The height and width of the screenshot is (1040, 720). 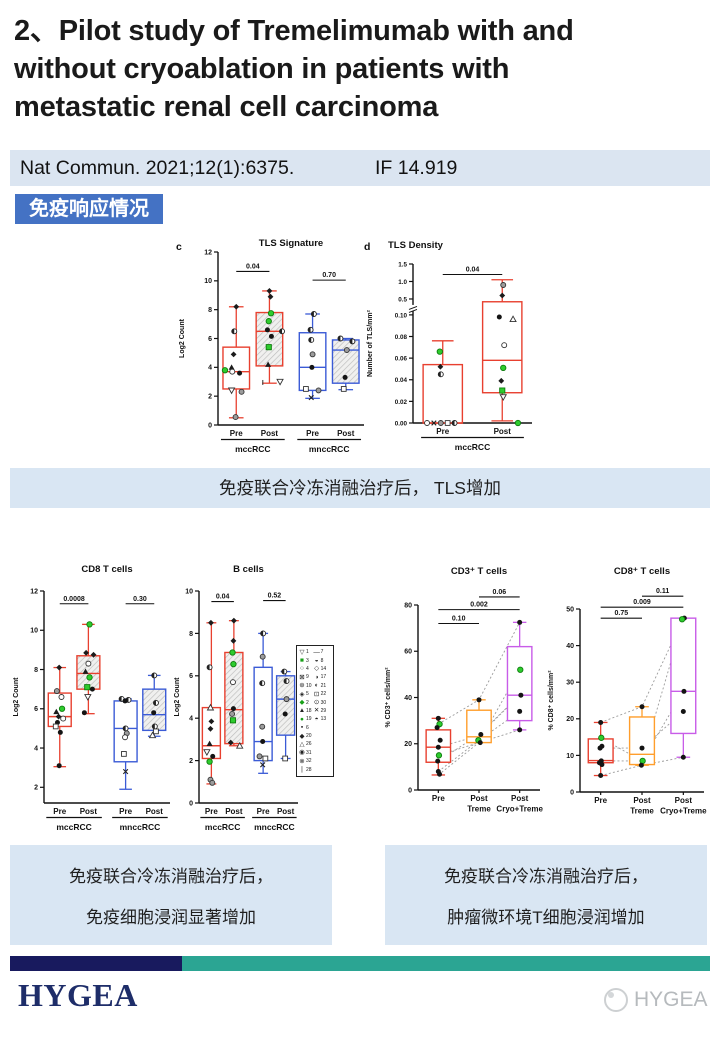 I want to click on legend-patient-number: 26, so click(x=309, y=744).